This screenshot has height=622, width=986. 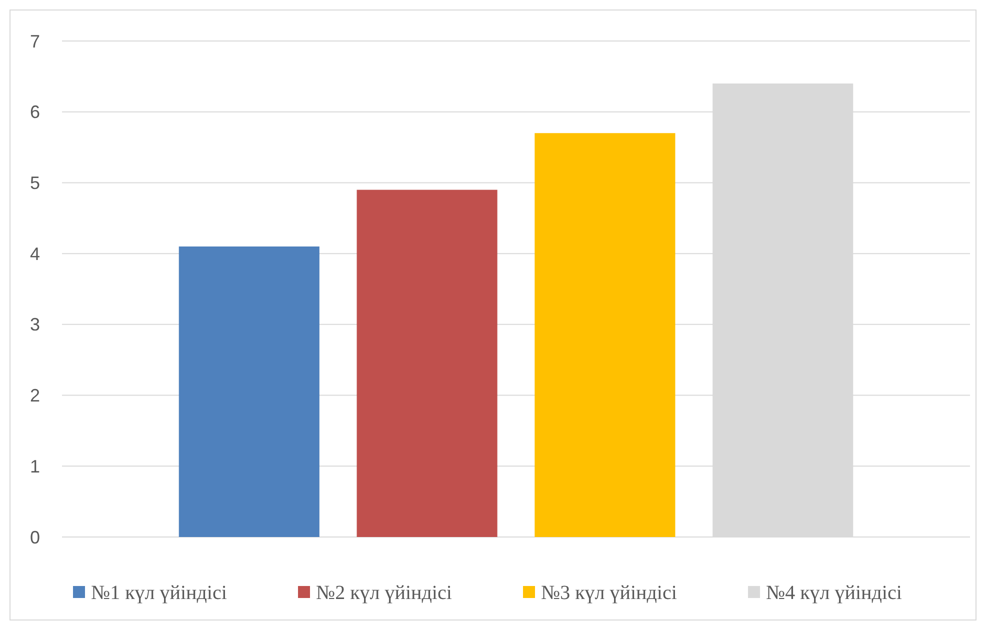 I want to click on legend-label: №2 күл үйіндісі, so click(x=384, y=593).